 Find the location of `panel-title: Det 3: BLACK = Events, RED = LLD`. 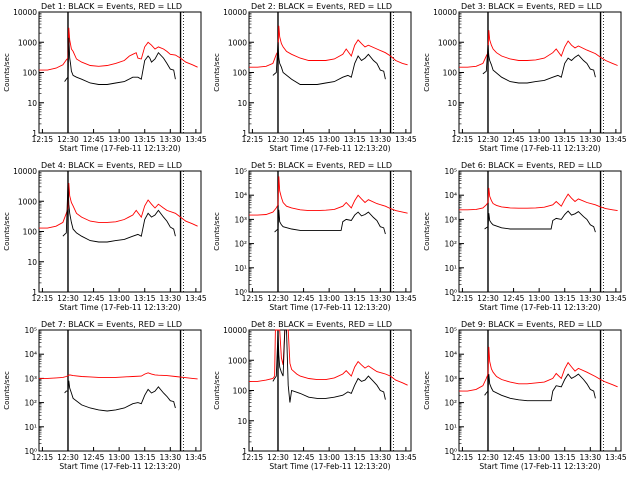

panel-title: Det 3: BLACK = Events, RED = LLD is located at coordinates (531, 6).